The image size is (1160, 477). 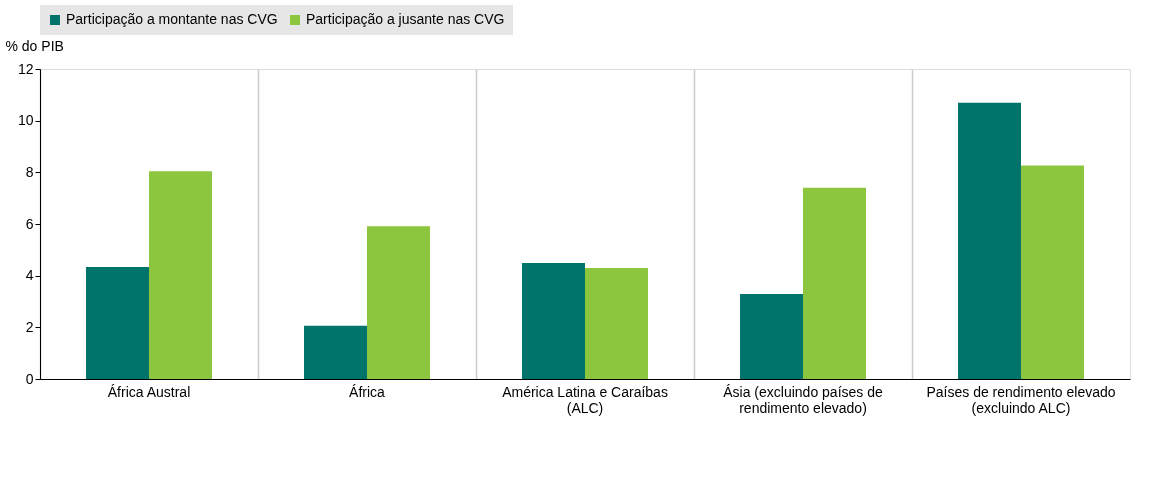 What do you see at coordinates (34, 45) in the screenshot?
I see `y-axis-title: % do PIB` at bounding box center [34, 45].